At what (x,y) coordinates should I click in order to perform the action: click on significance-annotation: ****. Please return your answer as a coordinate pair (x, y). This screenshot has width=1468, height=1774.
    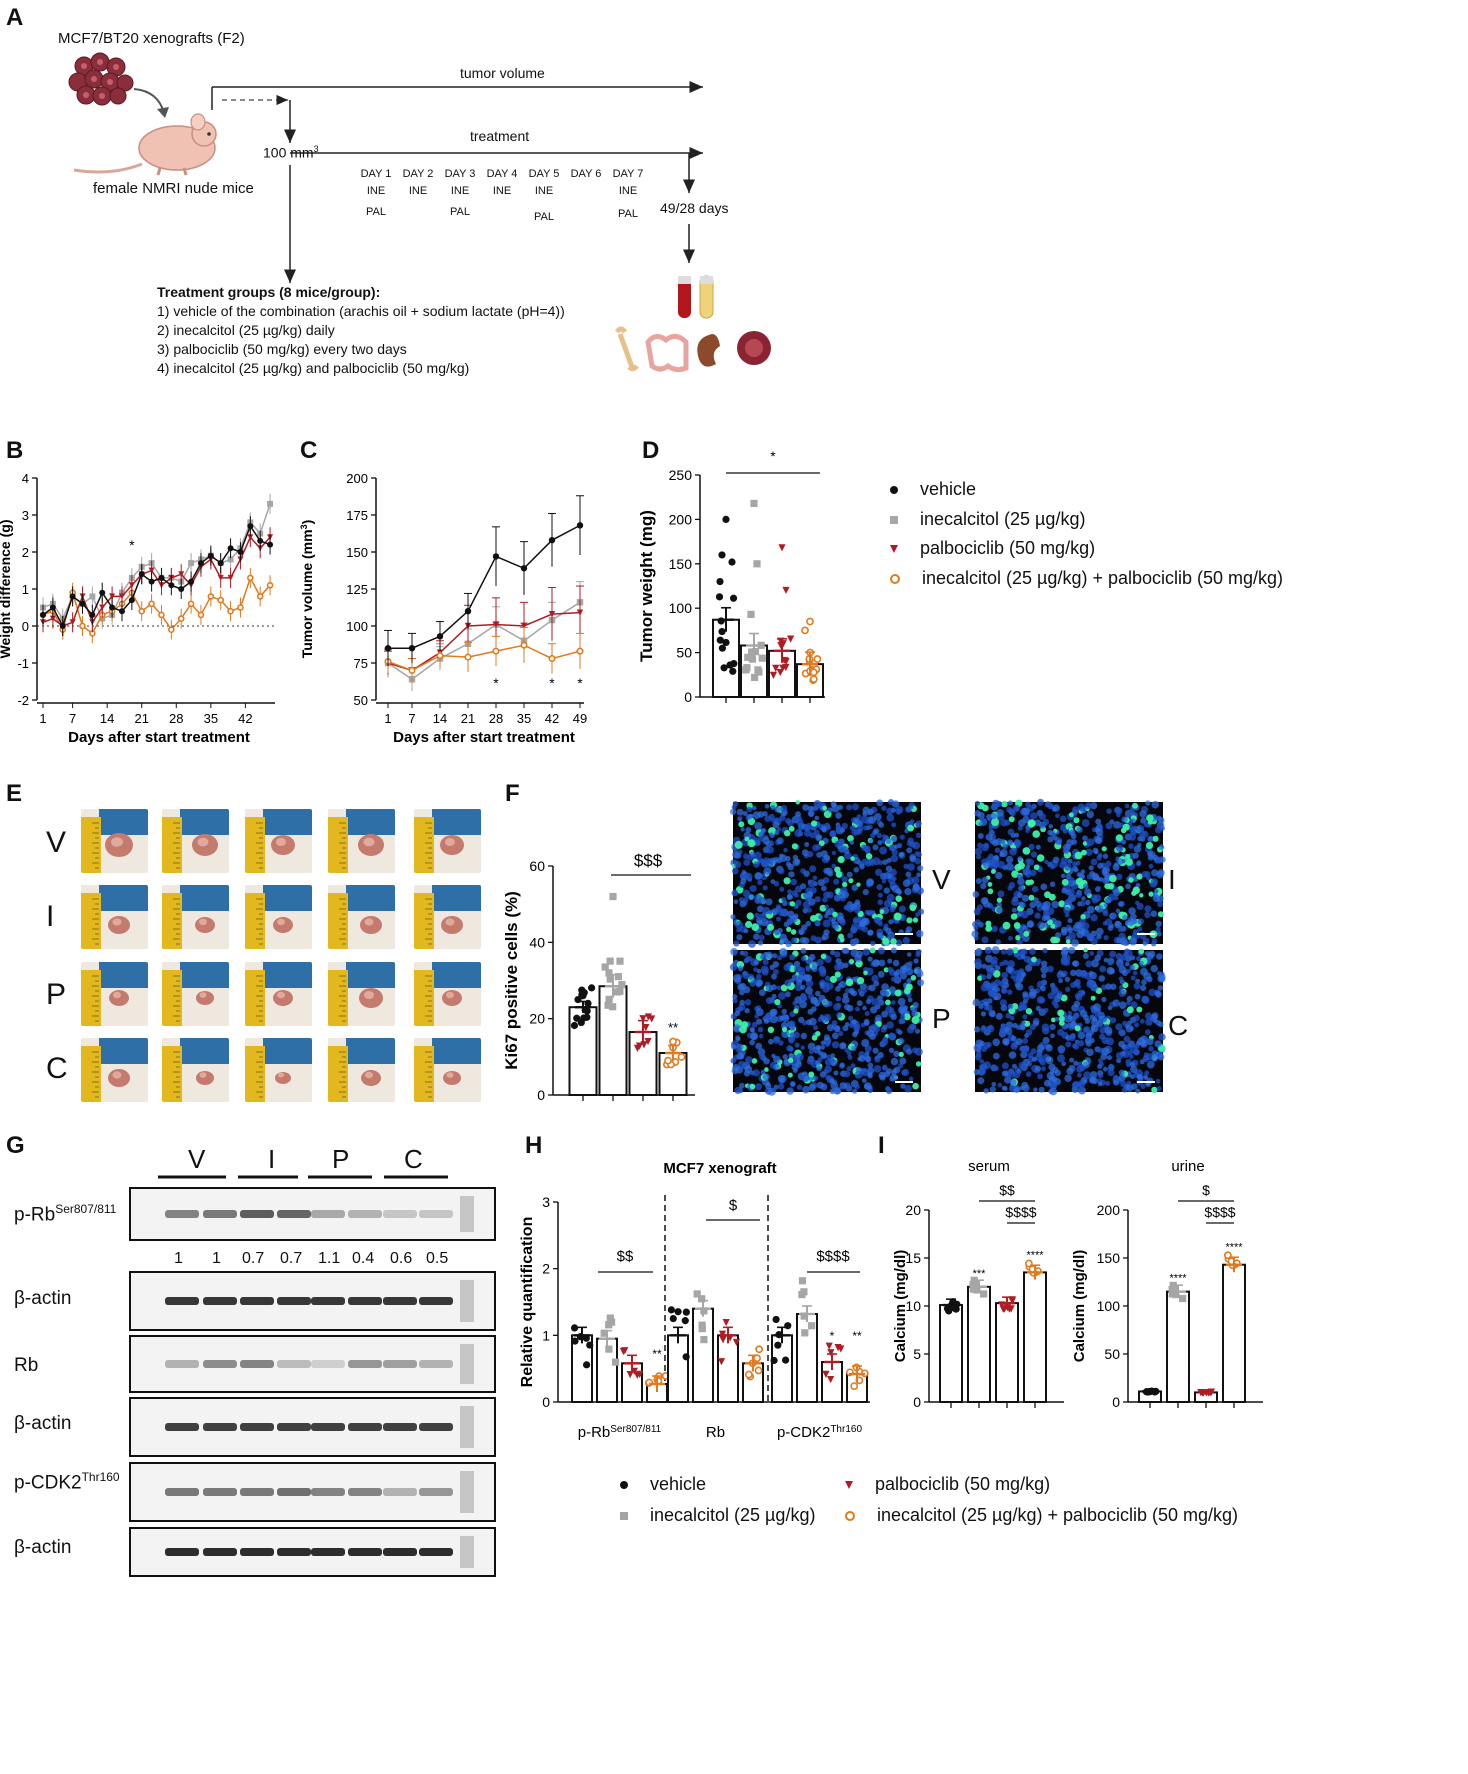
    Looking at the image, I should click on (1234, 1248).